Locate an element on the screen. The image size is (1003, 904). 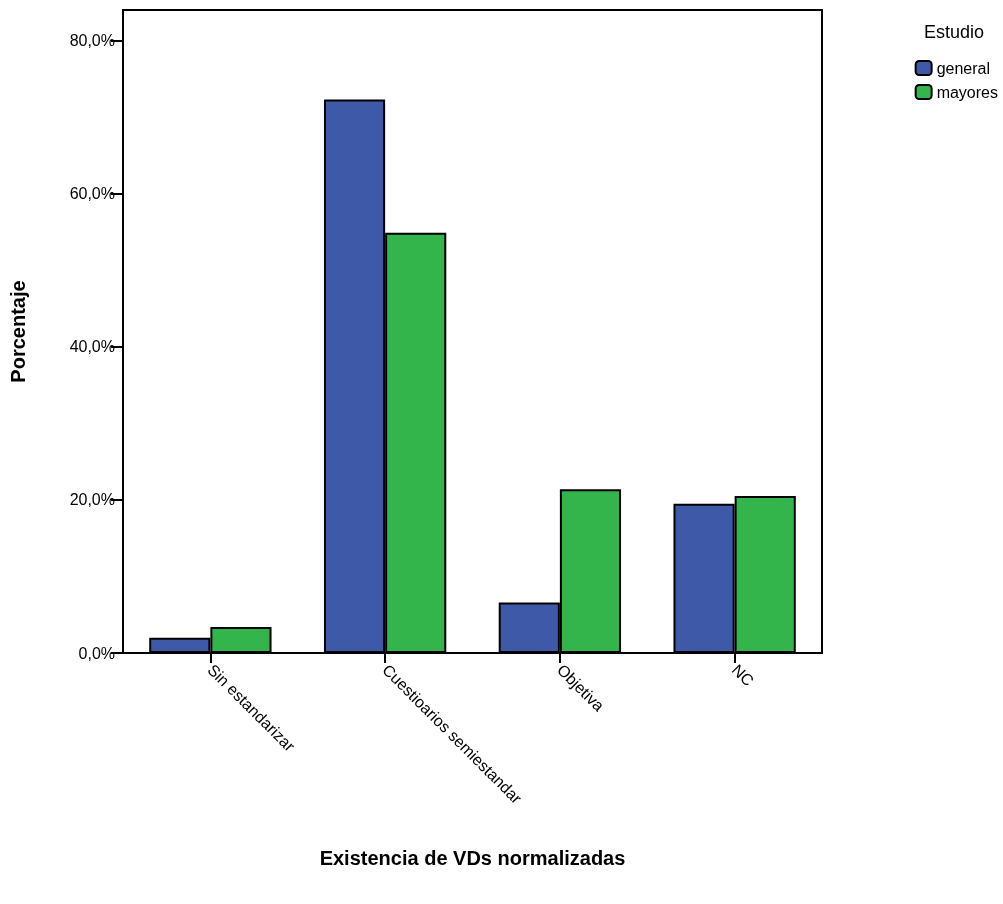
y-tick-label: 20,0% is located at coordinates (92, 500).